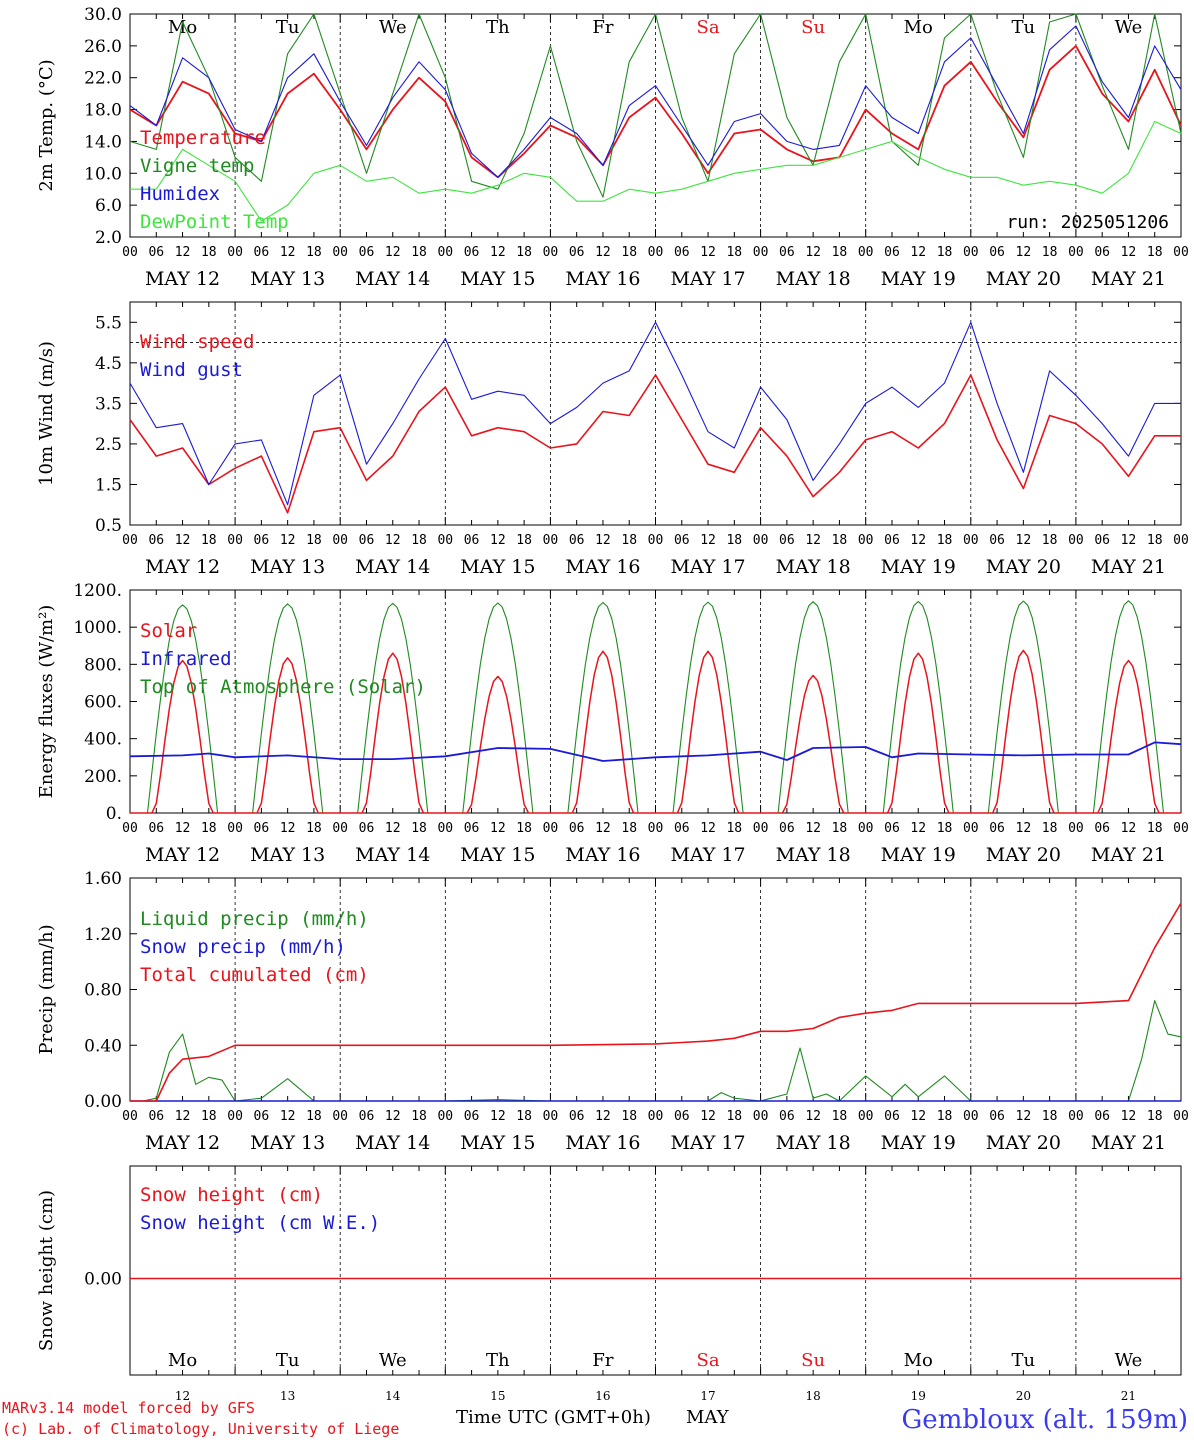 This screenshot has width=1194, height=1440. I want to click on legend-top-of-atmosphere-solar-: Top of Atmosphere (Solar), so click(283, 687).